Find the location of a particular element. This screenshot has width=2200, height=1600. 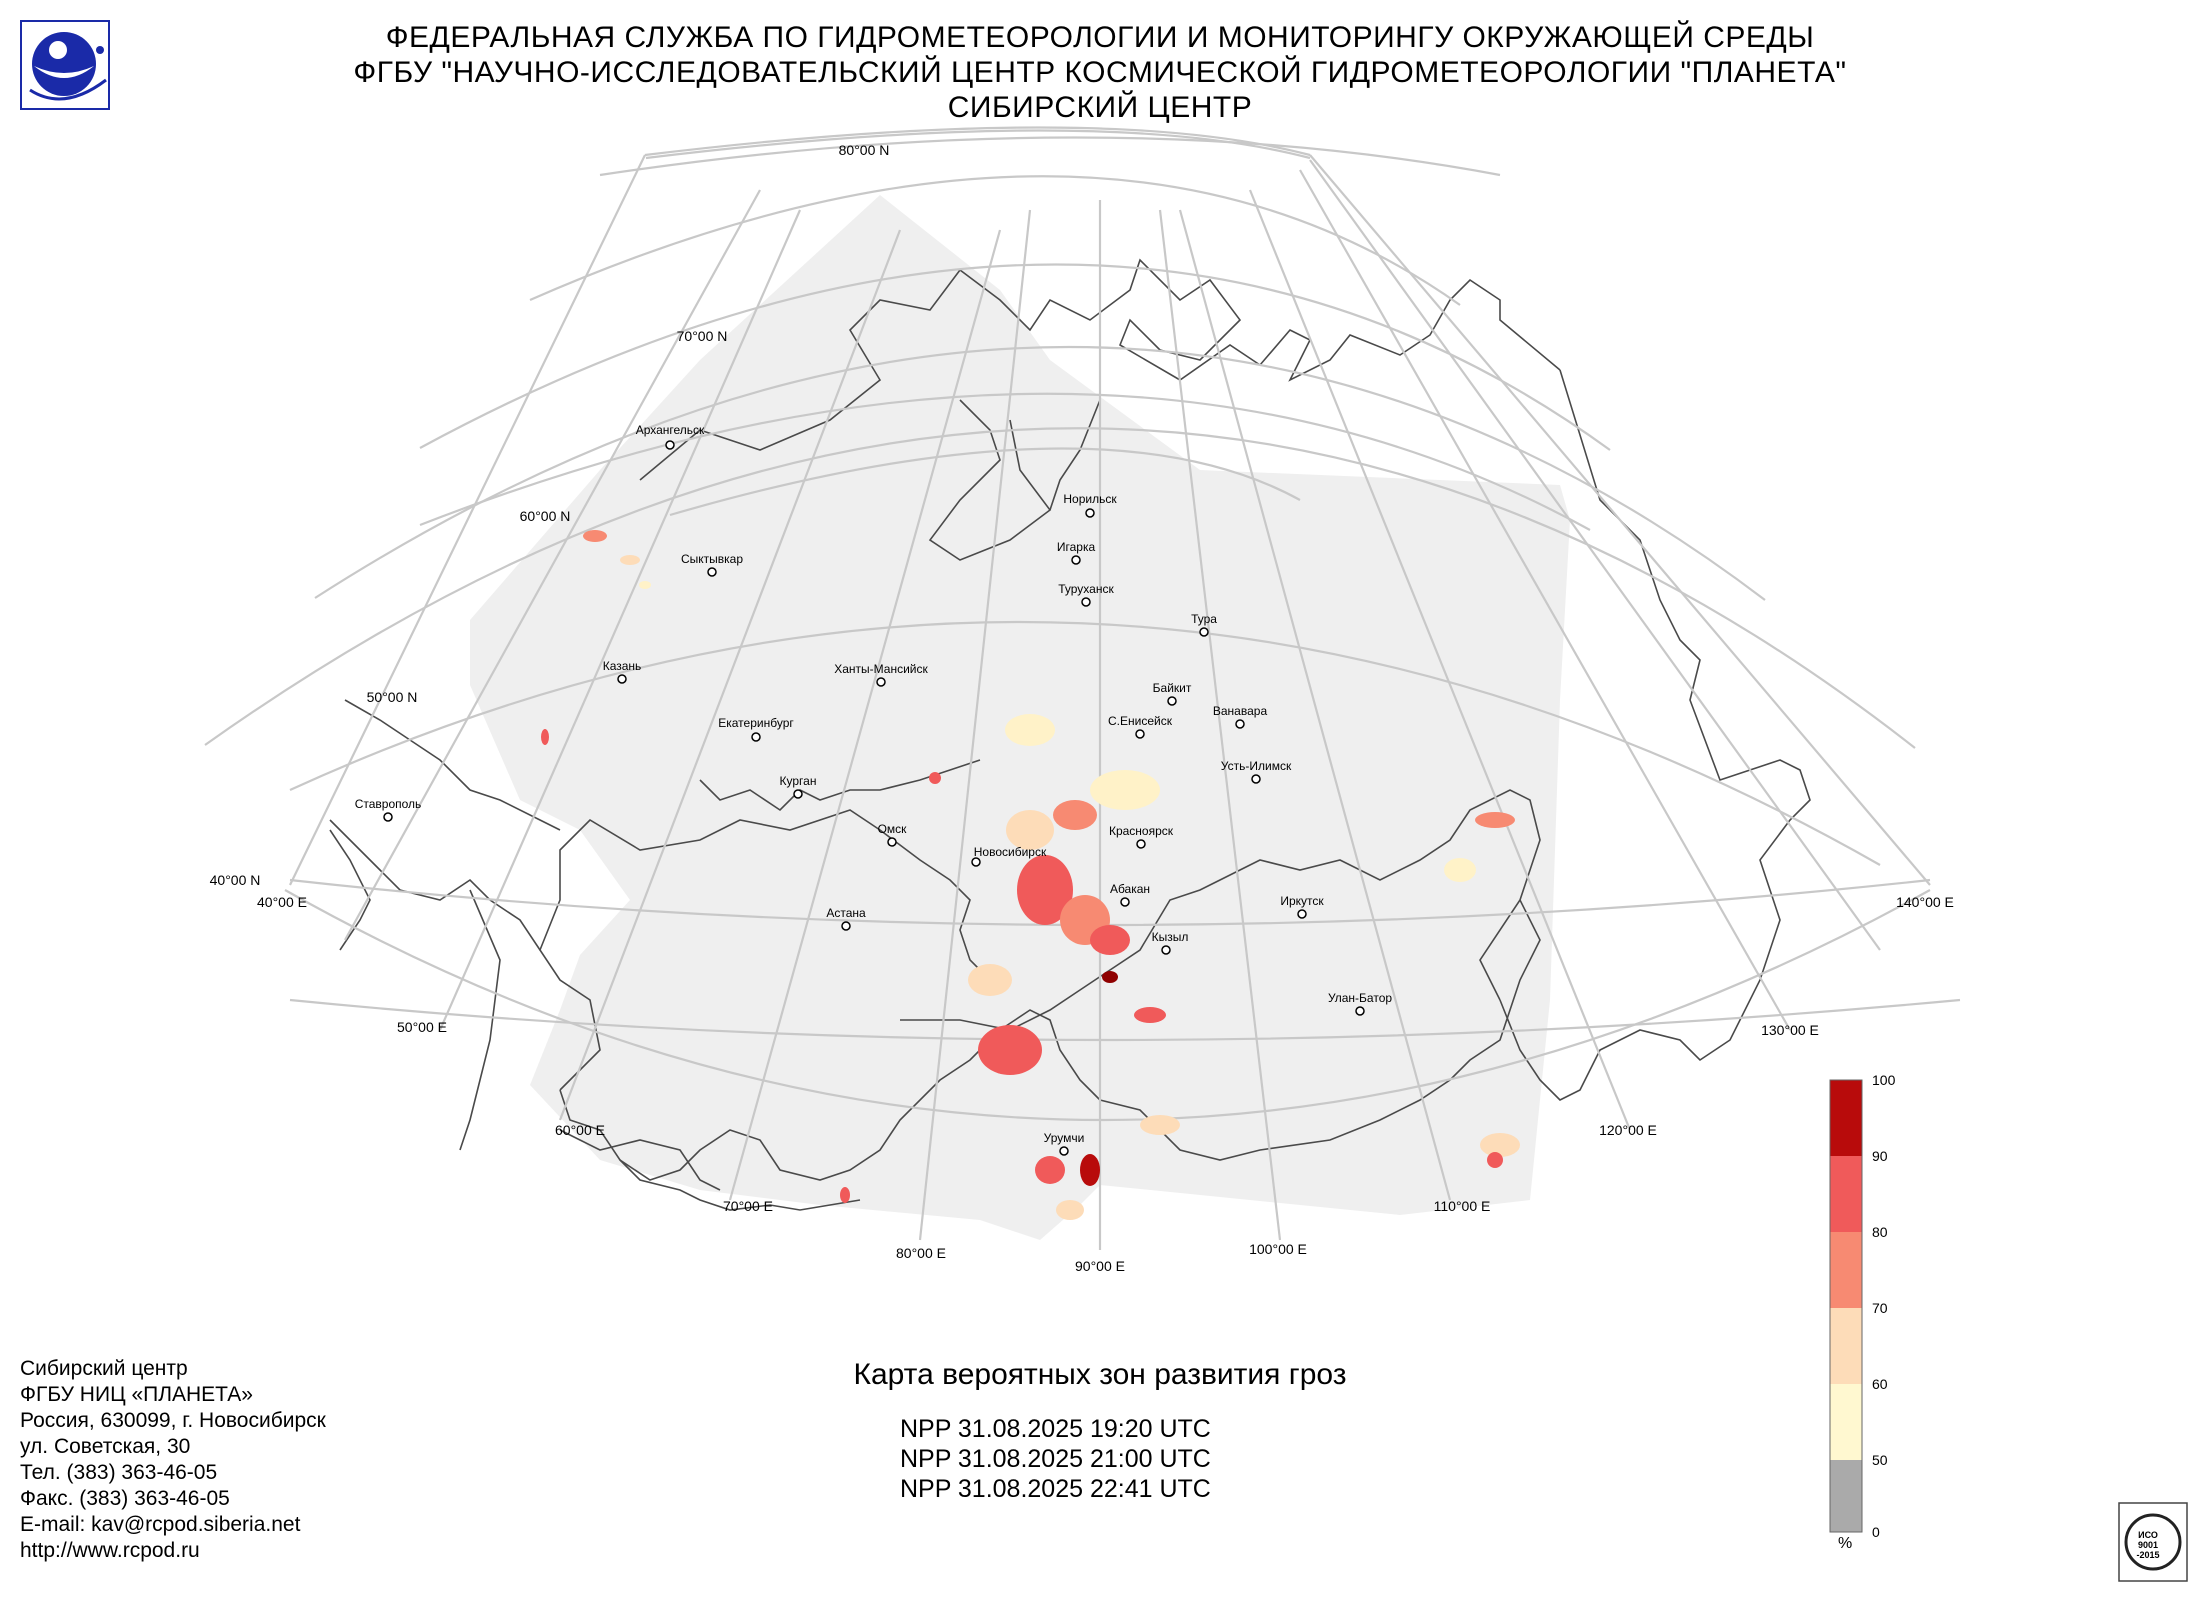

svg-text: Екатеринбург is located at coordinates (756, 723).